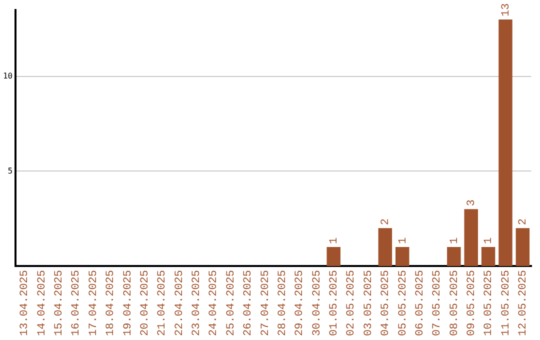 The width and height of the screenshot is (540, 340). I want to click on x-tick-label: 07.05.2025, so click(438, 303).